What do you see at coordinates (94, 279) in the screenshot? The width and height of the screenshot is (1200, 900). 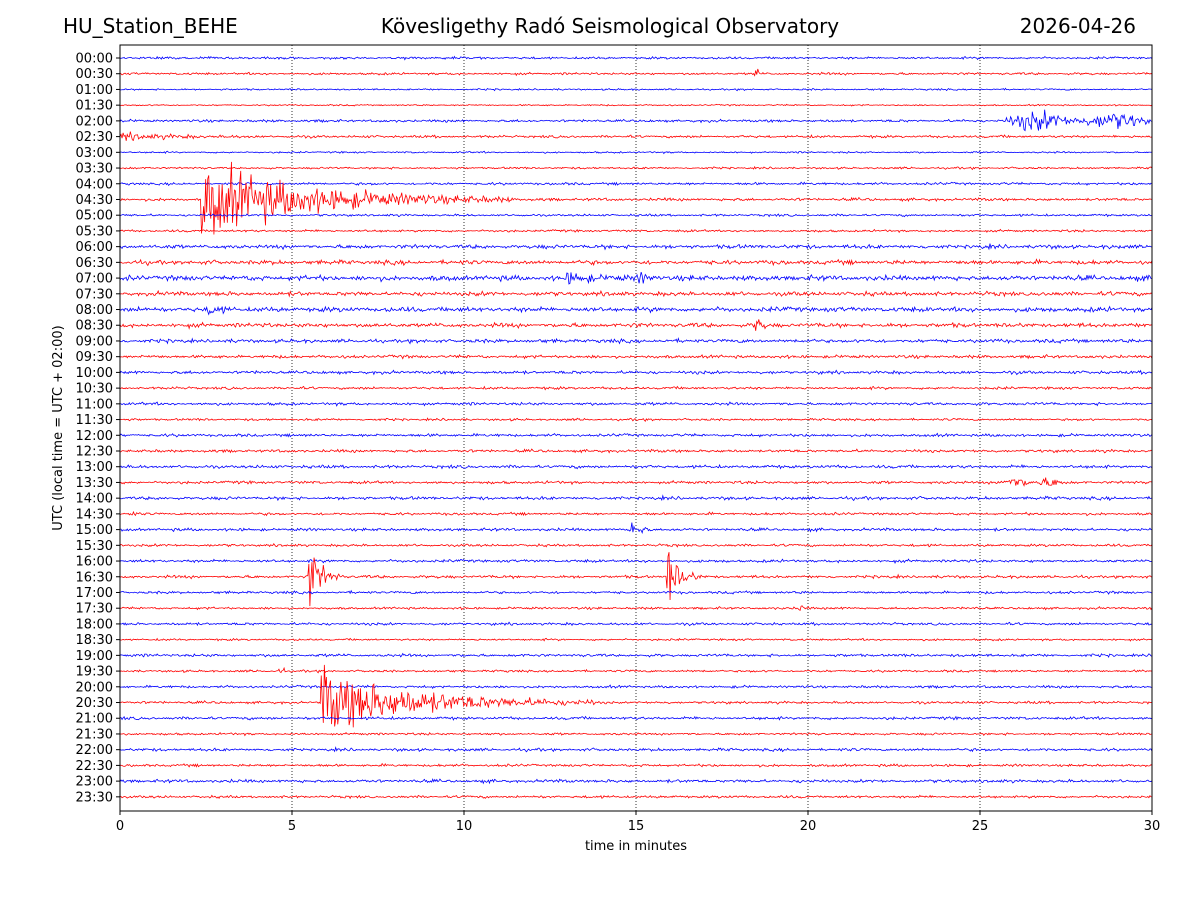 I see `y-tick-label: 07:00` at bounding box center [94, 279].